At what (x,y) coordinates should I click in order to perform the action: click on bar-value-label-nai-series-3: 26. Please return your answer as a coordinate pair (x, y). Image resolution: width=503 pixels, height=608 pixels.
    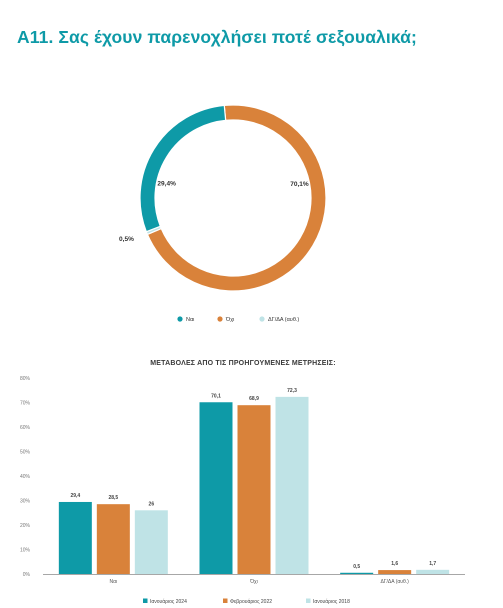
    Looking at the image, I should click on (152, 504).